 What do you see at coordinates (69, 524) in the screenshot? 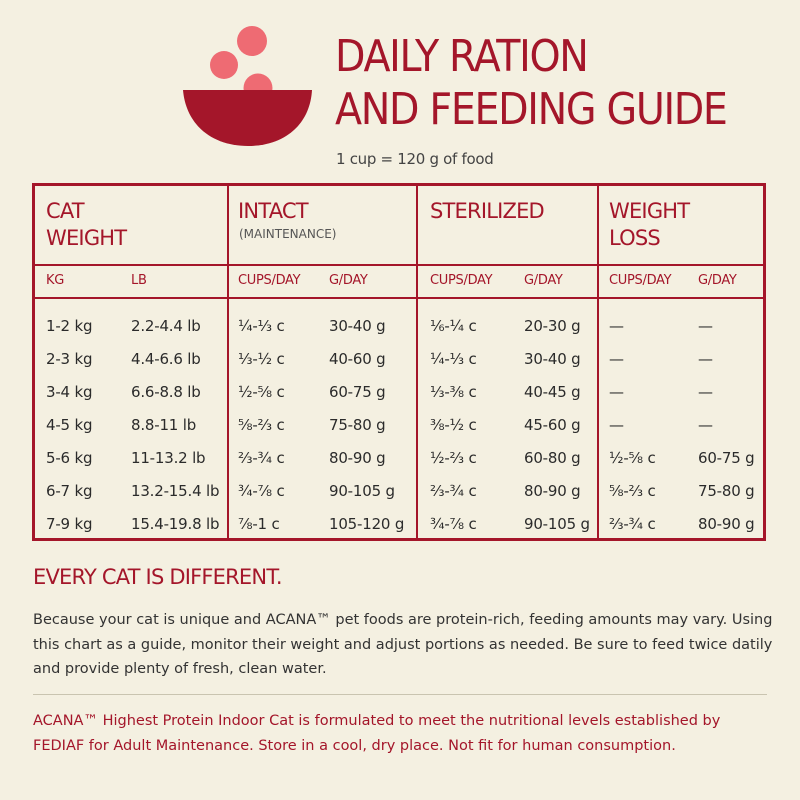
I see `table-cell: 7-9 kg` at bounding box center [69, 524].